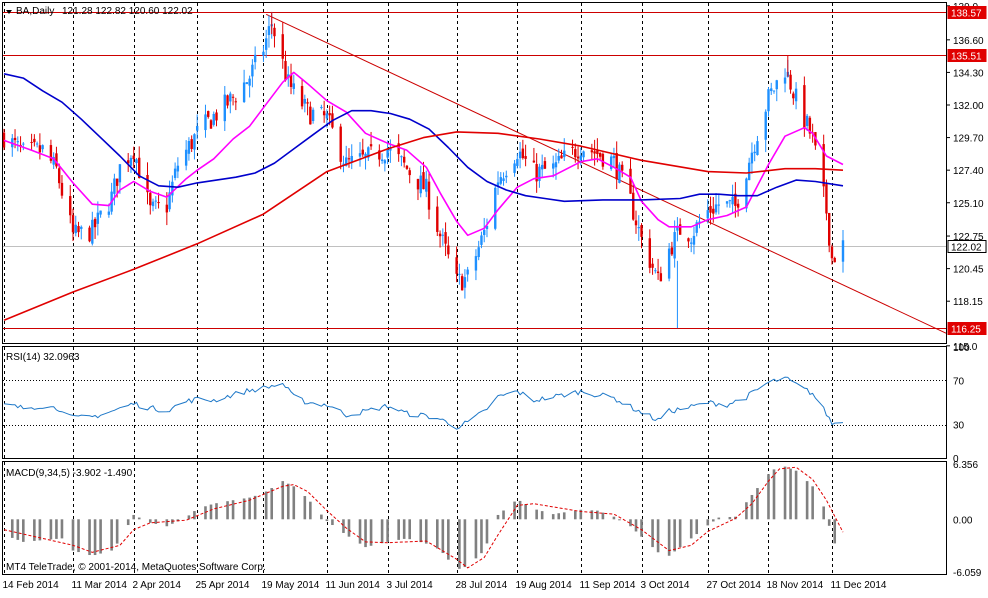  Describe the element at coordinates (968, 41) in the screenshot. I see `price-tick-label: 136.60` at that location.